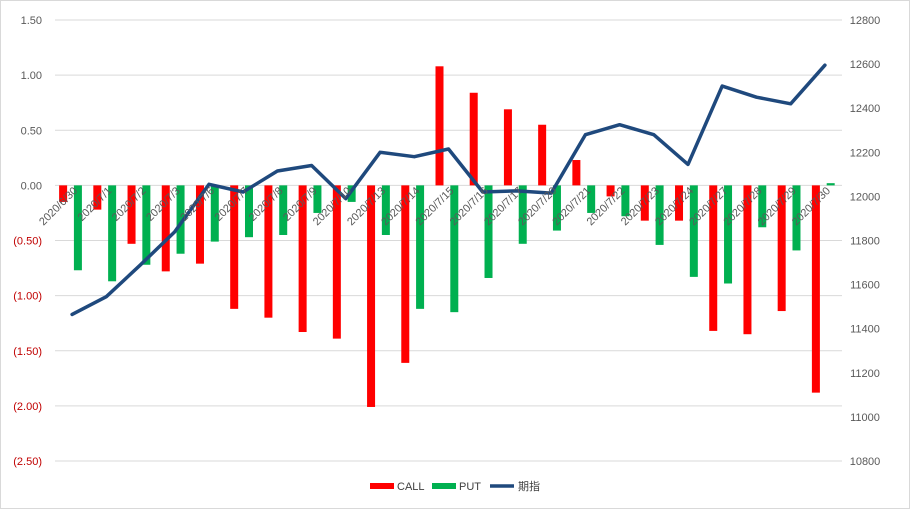 The width and height of the screenshot is (910, 509). I want to click on right-tick-label: 10800, so click(865, 462).